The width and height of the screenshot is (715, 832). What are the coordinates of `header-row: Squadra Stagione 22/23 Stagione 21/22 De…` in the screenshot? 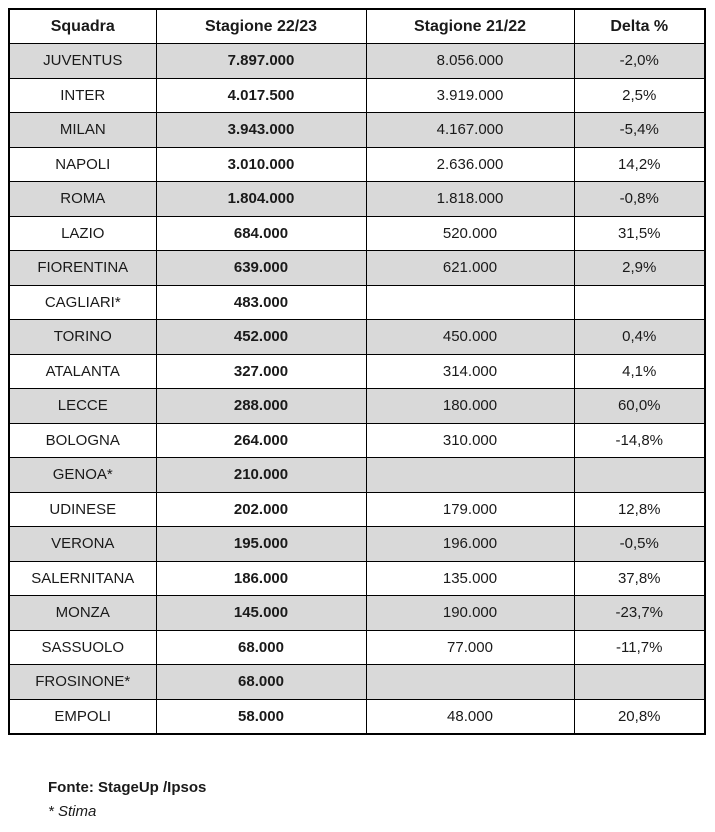 It's located at (357, 26).